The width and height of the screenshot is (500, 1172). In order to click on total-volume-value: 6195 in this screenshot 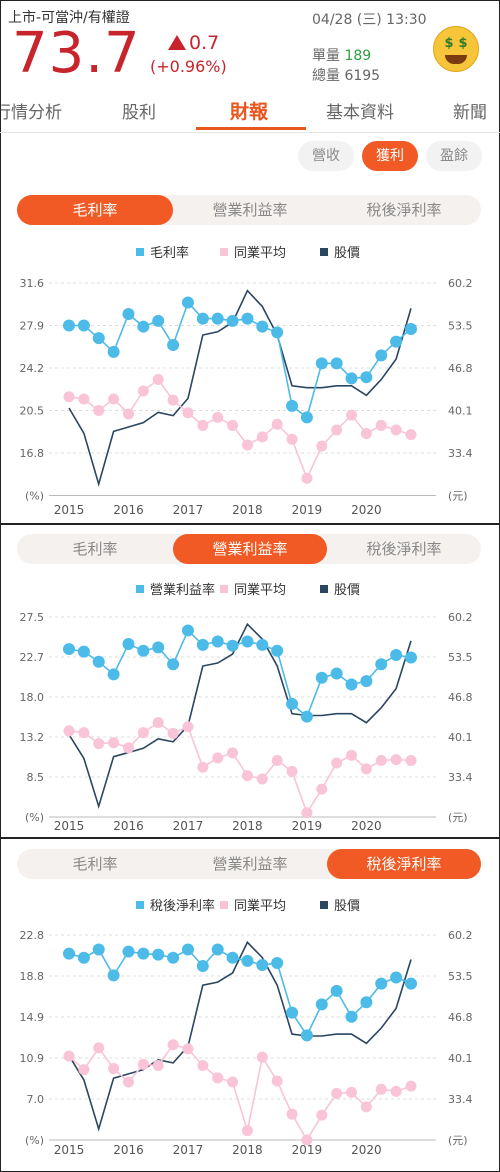, I will do `click(362, 76)`.